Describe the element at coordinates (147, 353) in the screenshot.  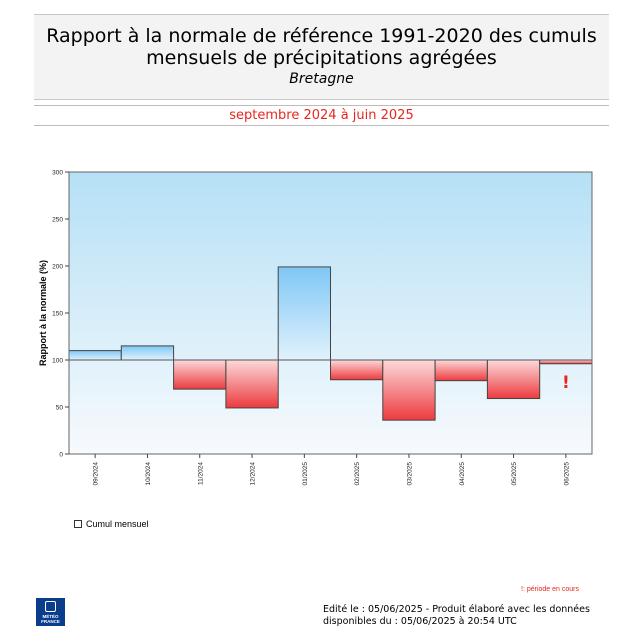
I see `bar-10-2024` at that location.